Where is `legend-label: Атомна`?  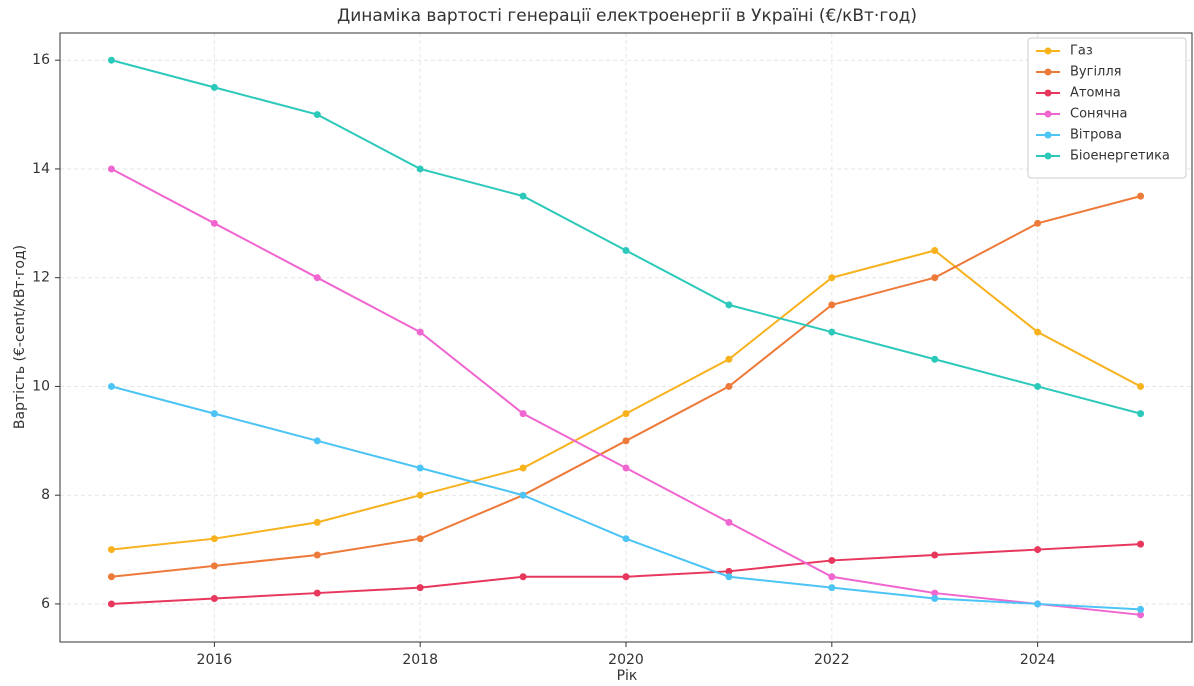 legend-label: Атомна is located at coordinates (1095, 93).